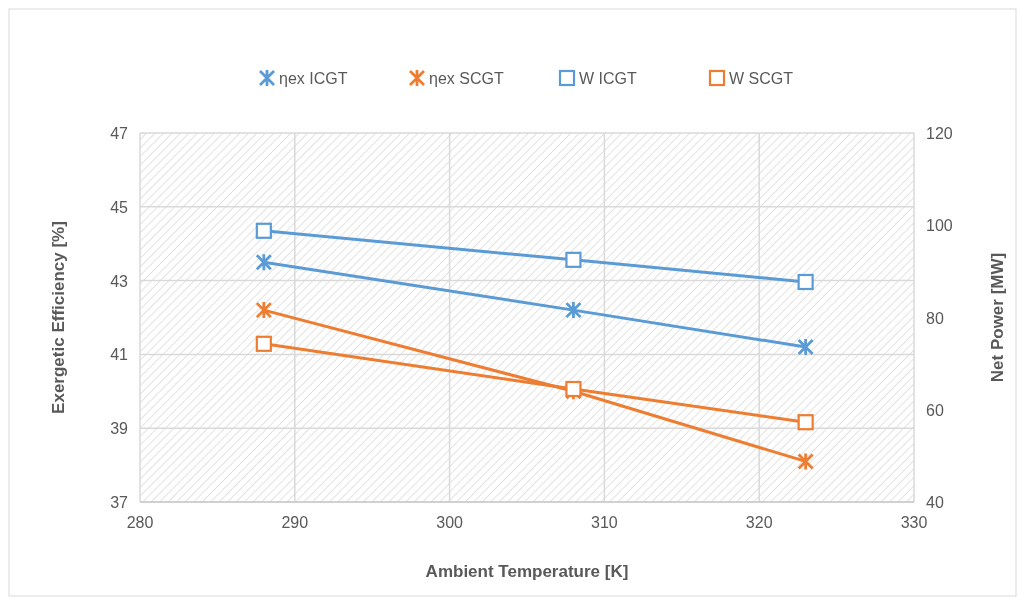  I want to click on y-tick-label: 45, so click(119, 207).